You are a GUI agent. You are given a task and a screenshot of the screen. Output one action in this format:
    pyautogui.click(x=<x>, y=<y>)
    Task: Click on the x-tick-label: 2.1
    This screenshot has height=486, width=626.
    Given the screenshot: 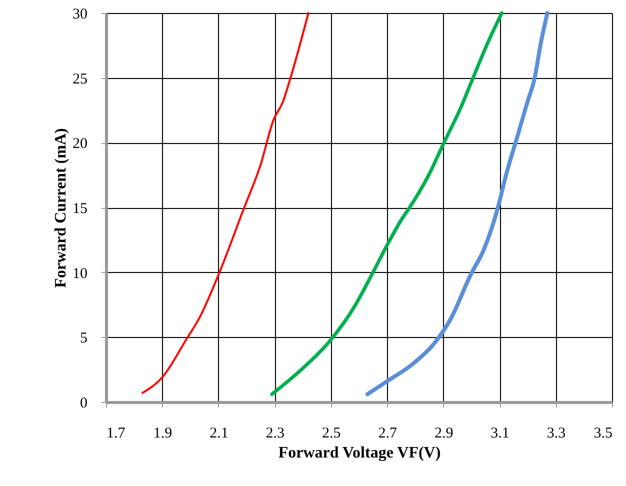 What is the action you would take?
    pyautogui.click(x=219, y=434)
    